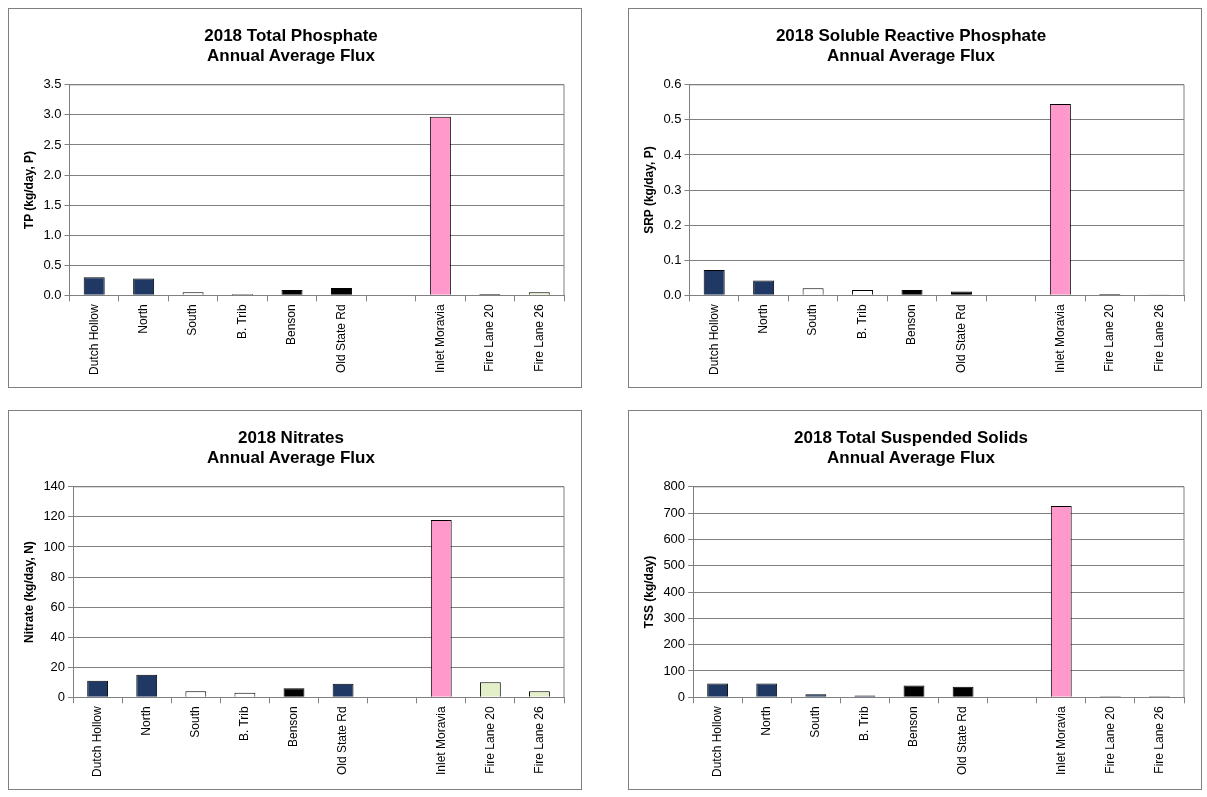  What do you see at coordinates (52, 204) in the screenshot?
I see `y-tick-label: 1.5` at bounding box center [52, 204].